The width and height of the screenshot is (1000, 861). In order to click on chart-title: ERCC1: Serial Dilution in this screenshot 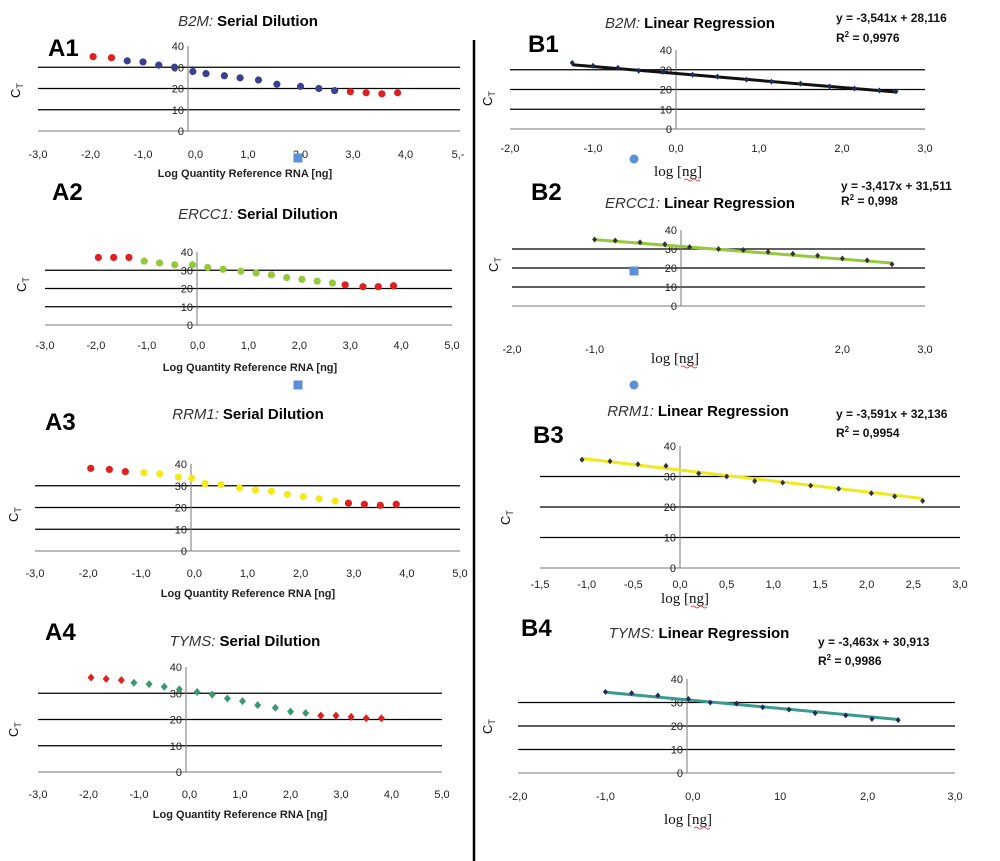, I will do `click(258, 214)`.